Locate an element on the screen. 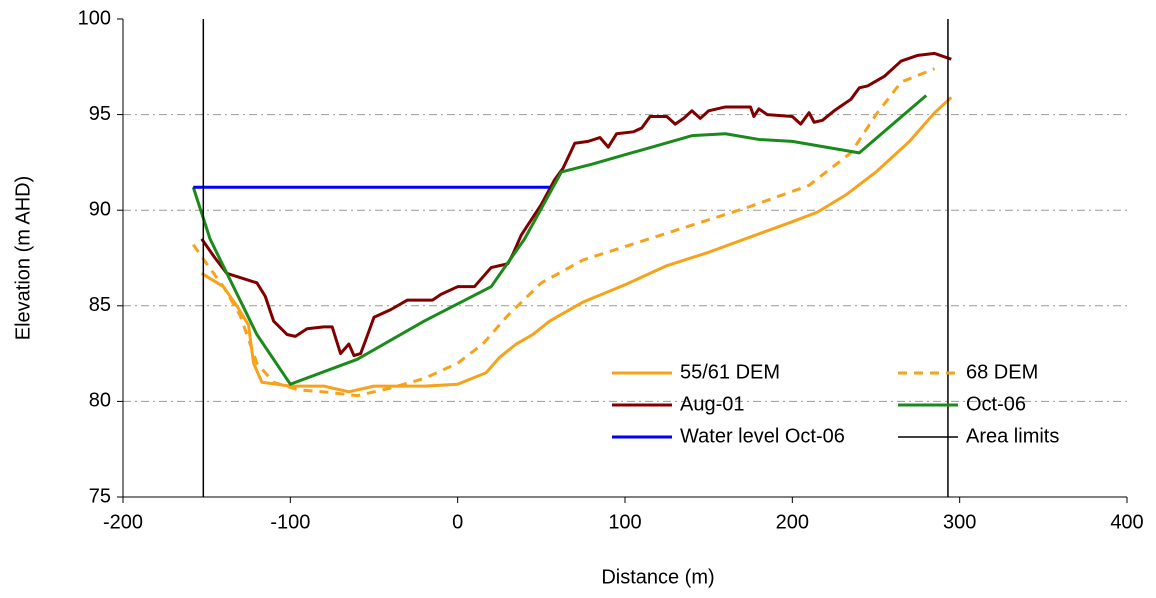  y-tick-label: 90 is located at coordinates (100, 209).